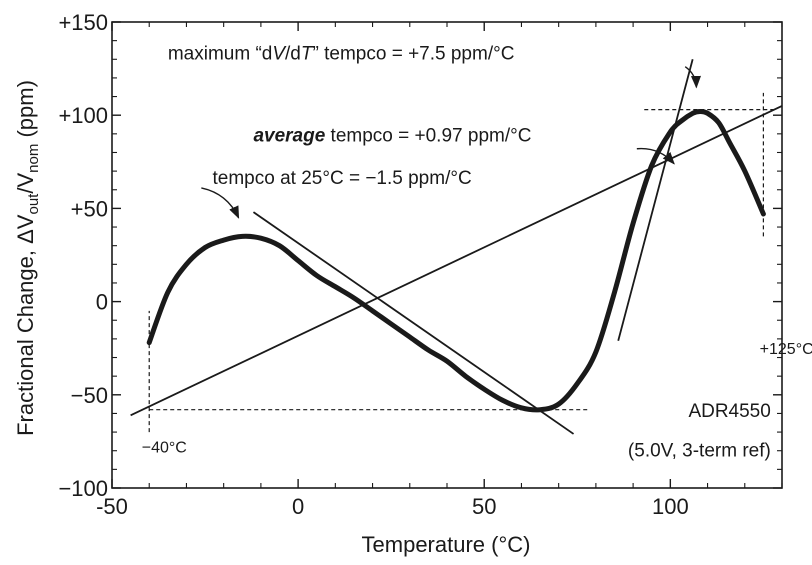 The image size is (812, 565). Describe the element at coordinates (102, 302) in the screenshot. I see `y-tick-label: 0` at that location.